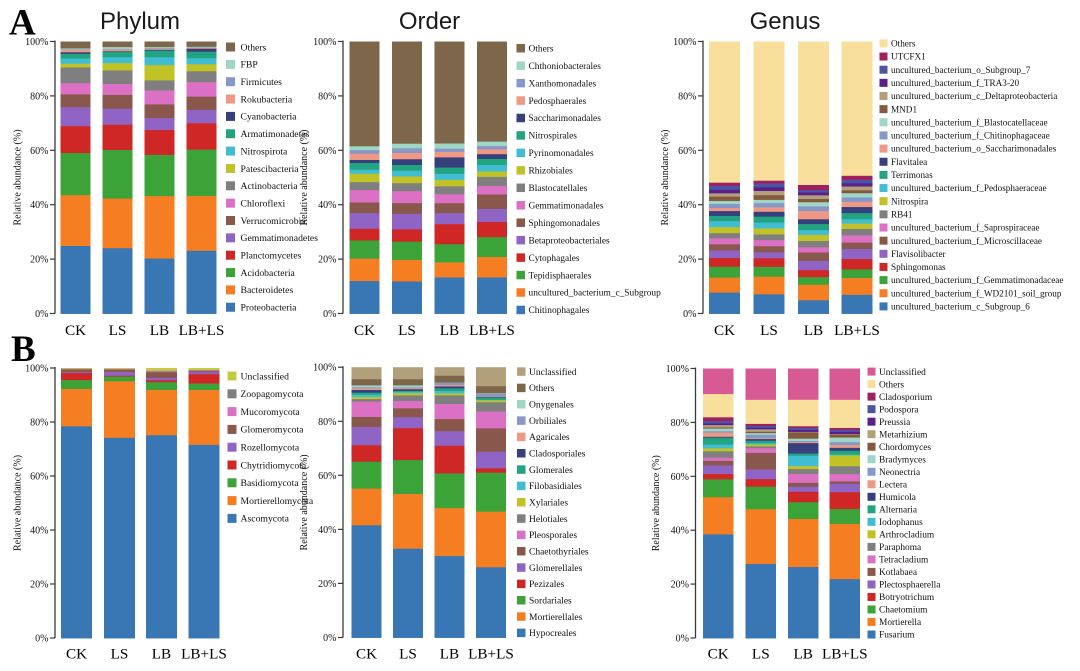 Image resolution: width=1080 pixels, height=671 pixels. I want to click on svg-text: Betaproteobacteriales, so click(570, 241).